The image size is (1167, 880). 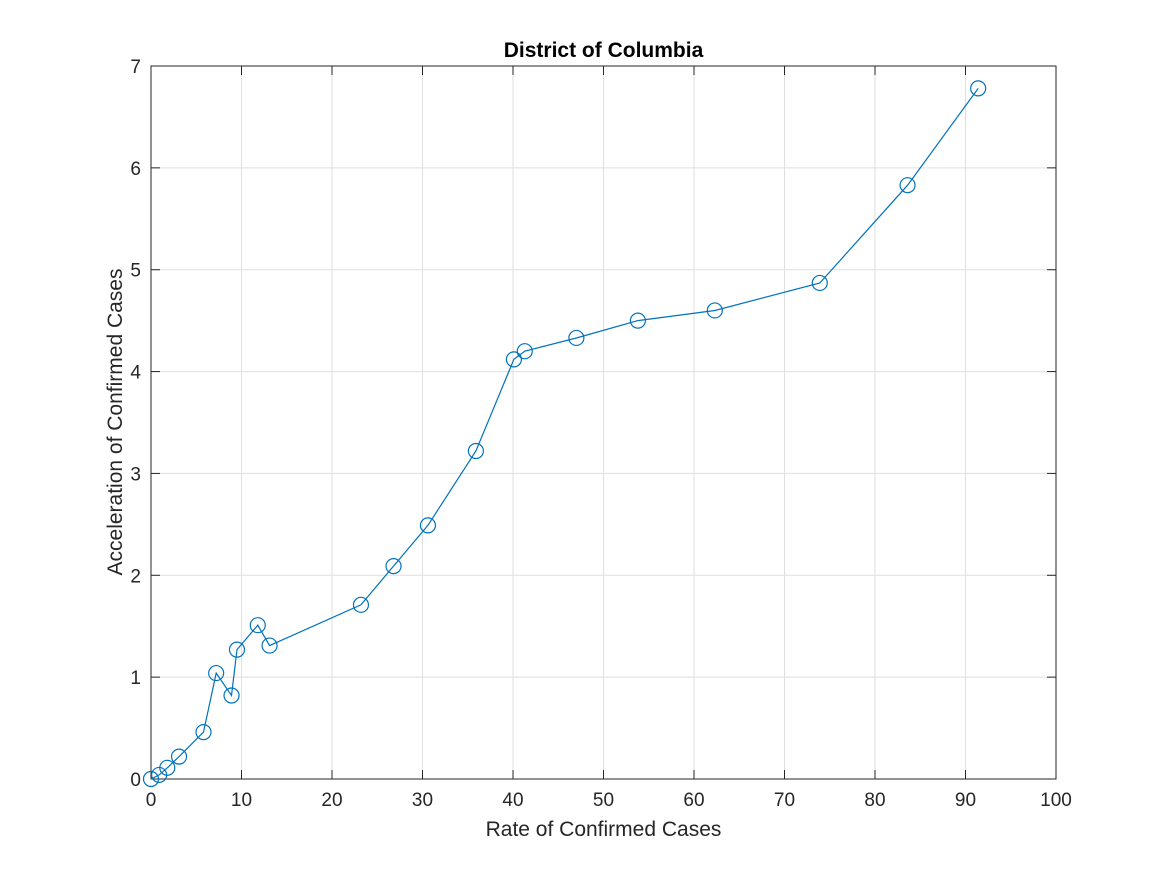 I want to click on x-tick-label: 10, so click(x=241, y=800).